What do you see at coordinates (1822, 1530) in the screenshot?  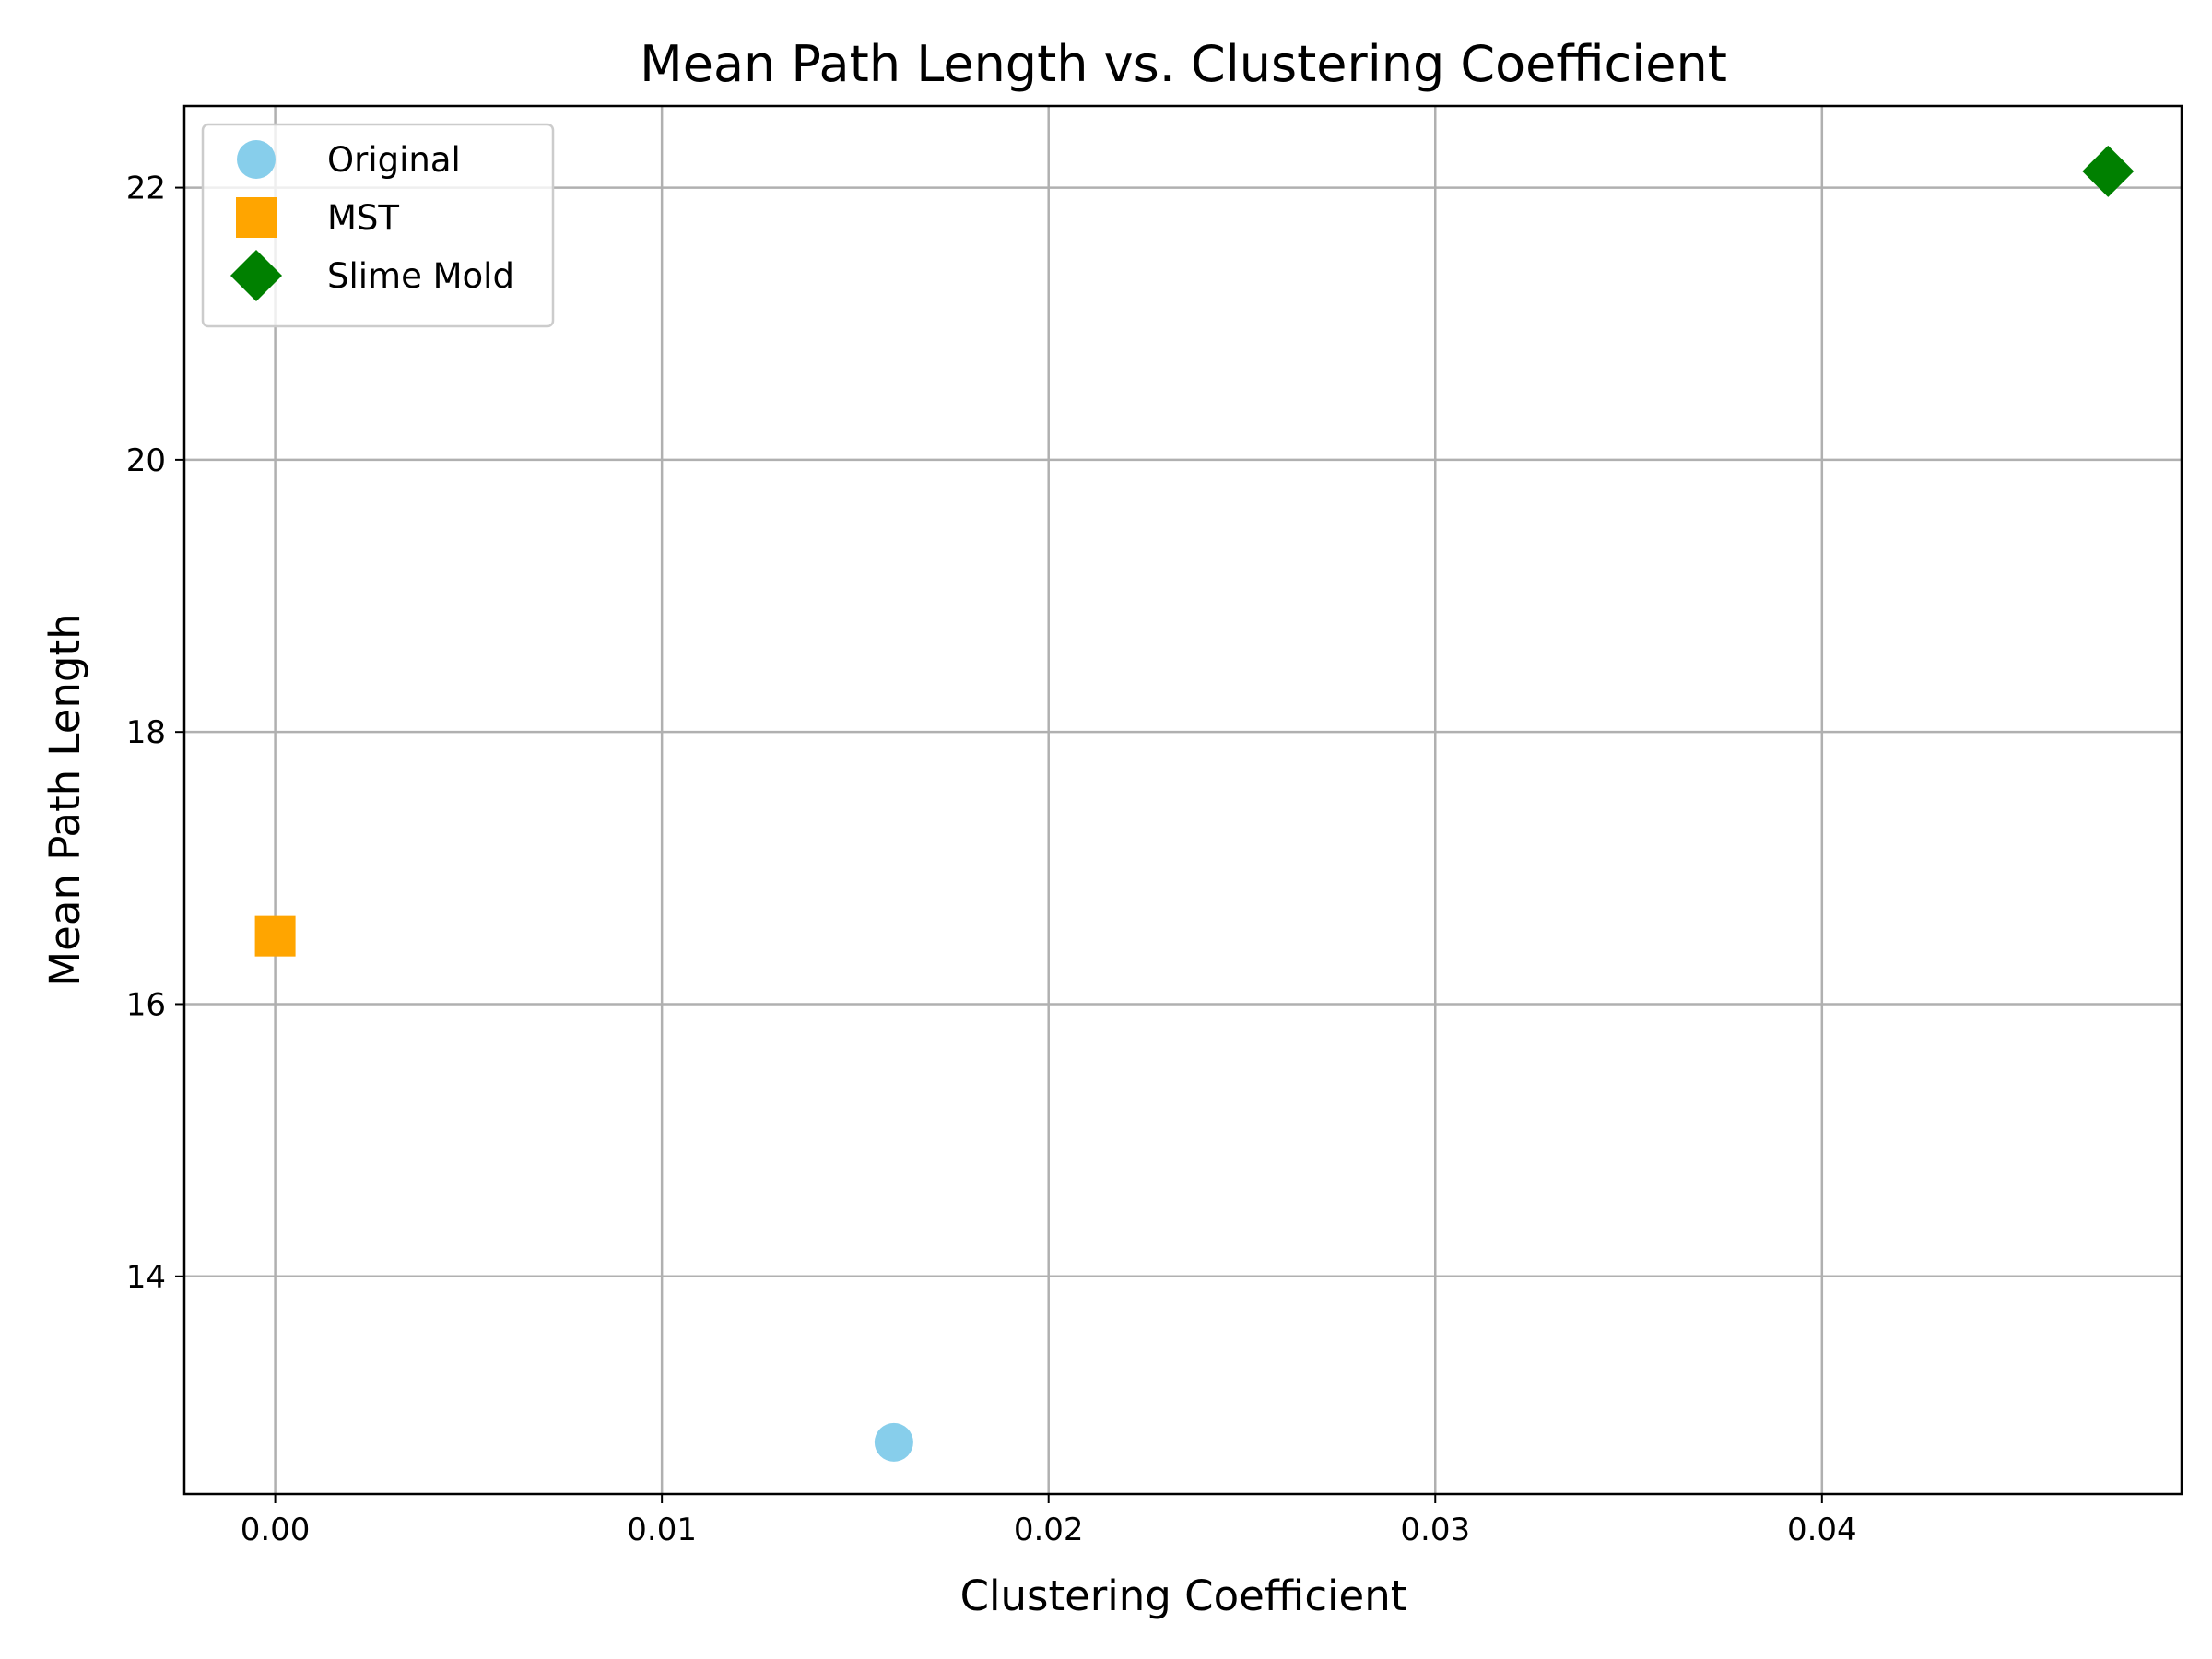 I see `x-tick-label: 0.04` at bounding box center [1822, 1530].